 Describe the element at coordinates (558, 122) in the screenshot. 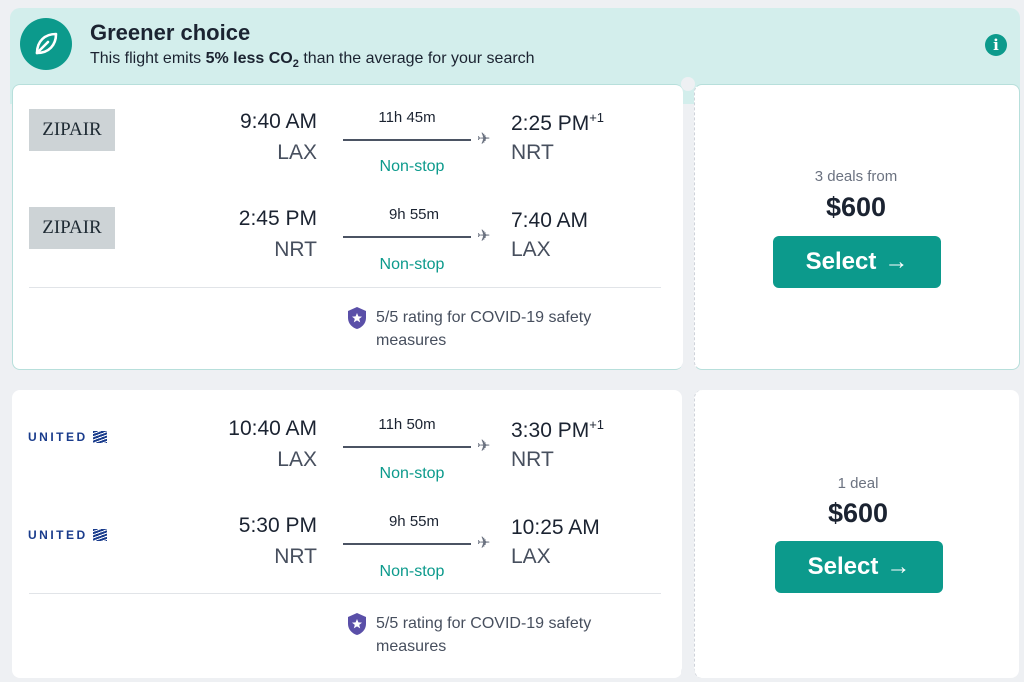

I see `arrive-time: 2:25 PM+1` at that location.